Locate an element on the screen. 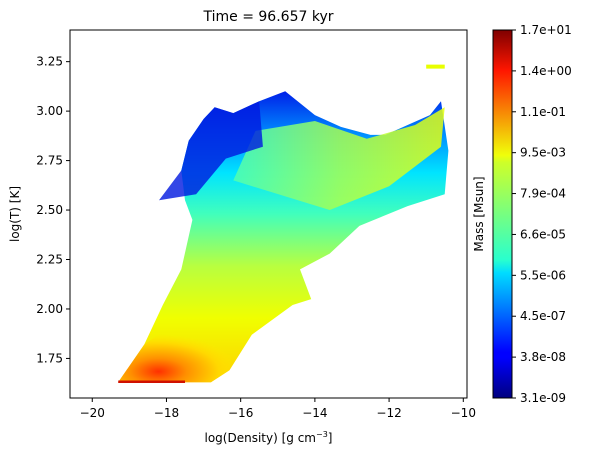 This screenshot has height=460, width=589. colorbar-tick-label: 7.9e-04 is located at coordinates (543, 194).